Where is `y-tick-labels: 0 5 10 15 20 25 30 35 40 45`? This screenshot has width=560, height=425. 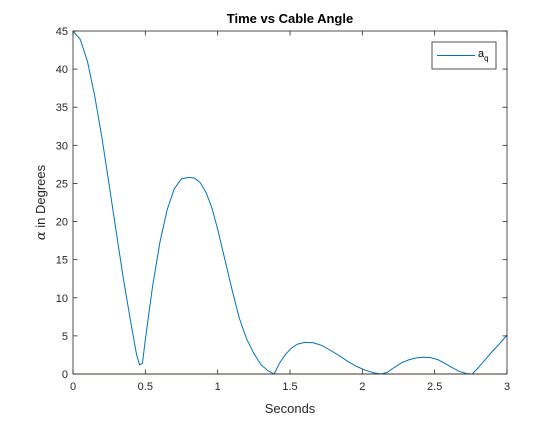
y-tick-labels: 0 5 10 15 20 25 30 35 40 45 is located at coordinates (62, 203).